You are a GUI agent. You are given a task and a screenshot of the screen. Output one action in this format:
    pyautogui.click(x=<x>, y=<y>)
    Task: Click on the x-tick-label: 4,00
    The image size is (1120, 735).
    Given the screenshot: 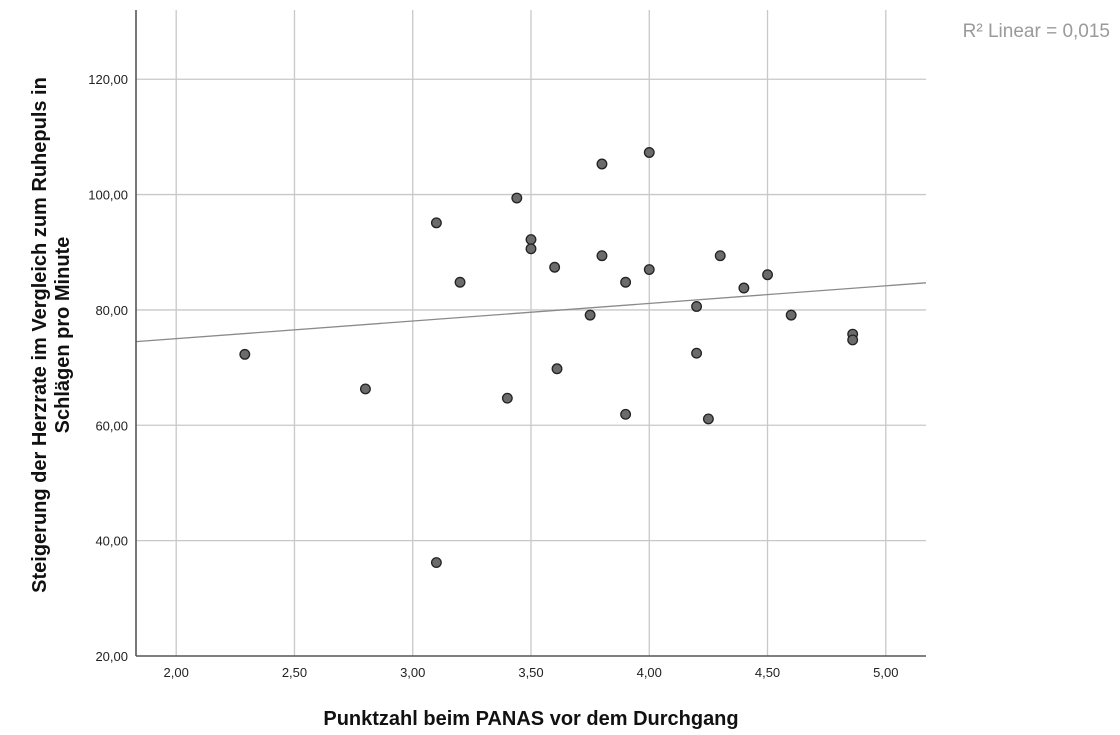 What is the action you would take?
    pyautogui.click(x=649, y=672)
    